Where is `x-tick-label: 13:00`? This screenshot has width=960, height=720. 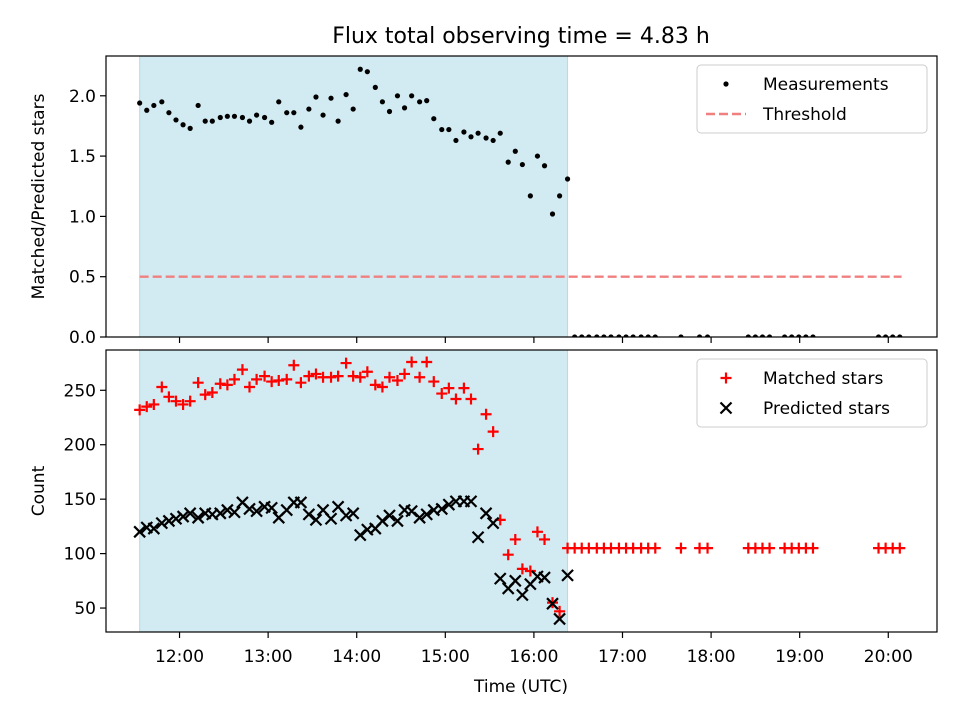
x-tick-label: 13:00 is located at coordinates (268, 657).